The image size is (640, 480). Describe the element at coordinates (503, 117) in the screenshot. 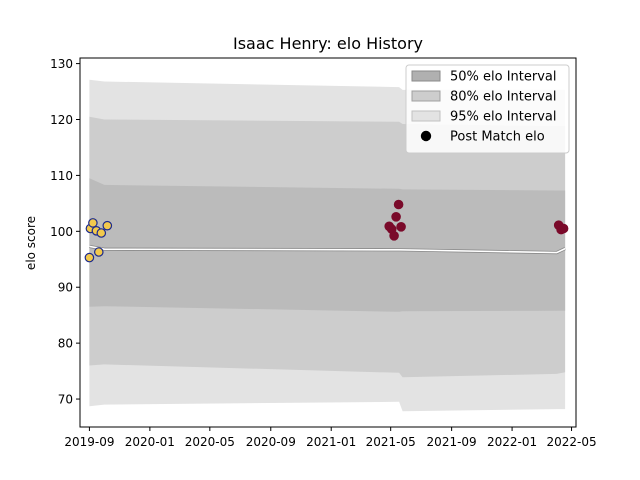

I see `legend-label-2: 95% elo Interval` at that location.